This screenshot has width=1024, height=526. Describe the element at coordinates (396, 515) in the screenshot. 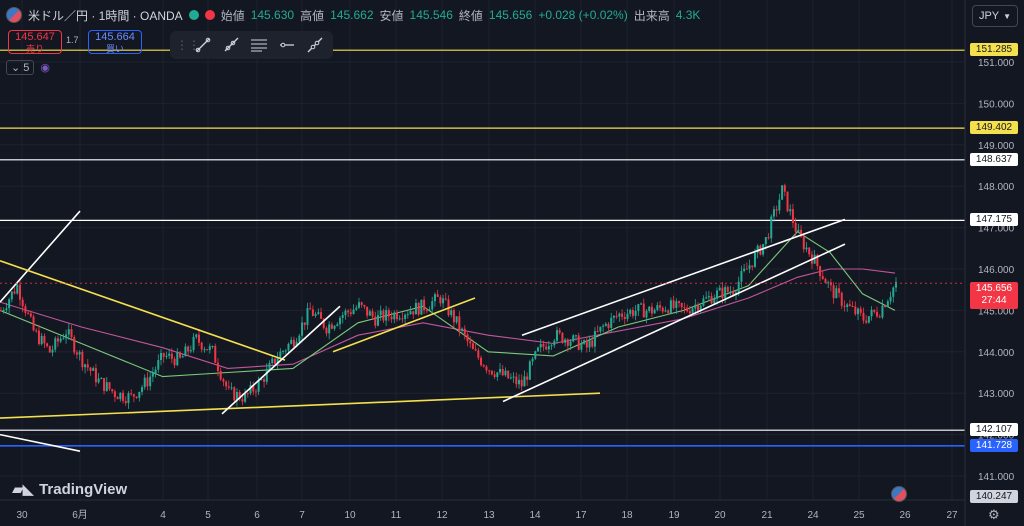

I see `x-tick-label: 11` at that location.